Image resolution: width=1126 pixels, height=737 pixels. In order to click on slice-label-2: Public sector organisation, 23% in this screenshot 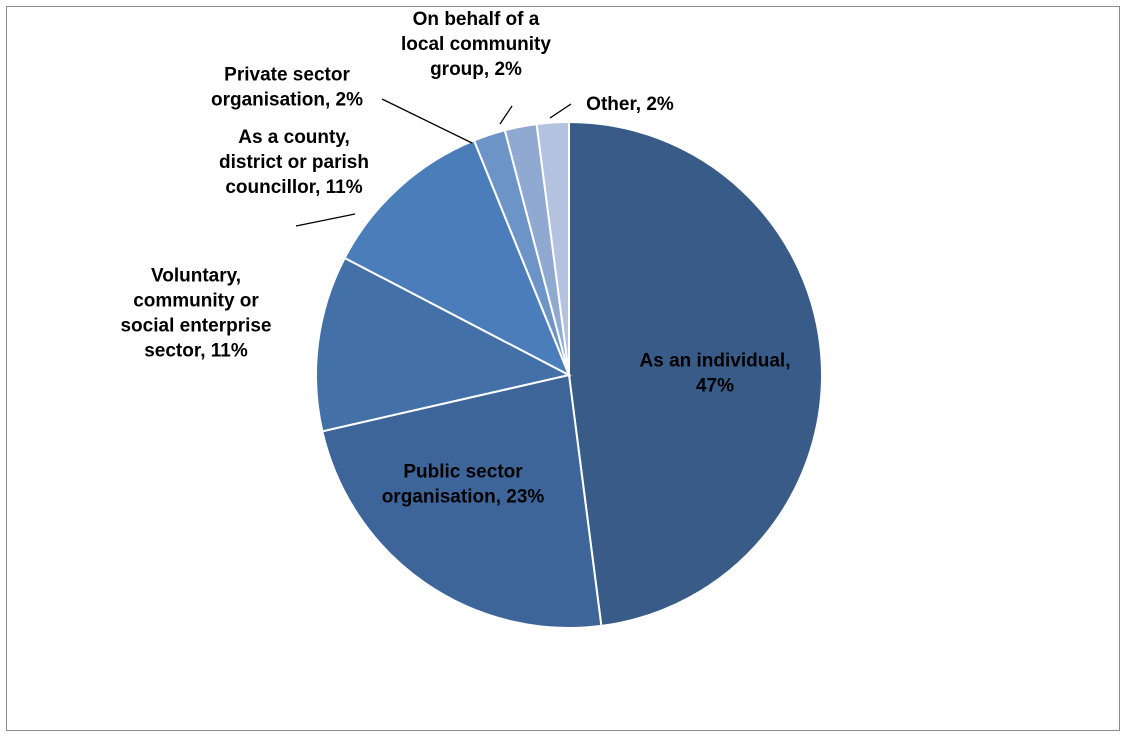, I will do `click(463, 485)`.